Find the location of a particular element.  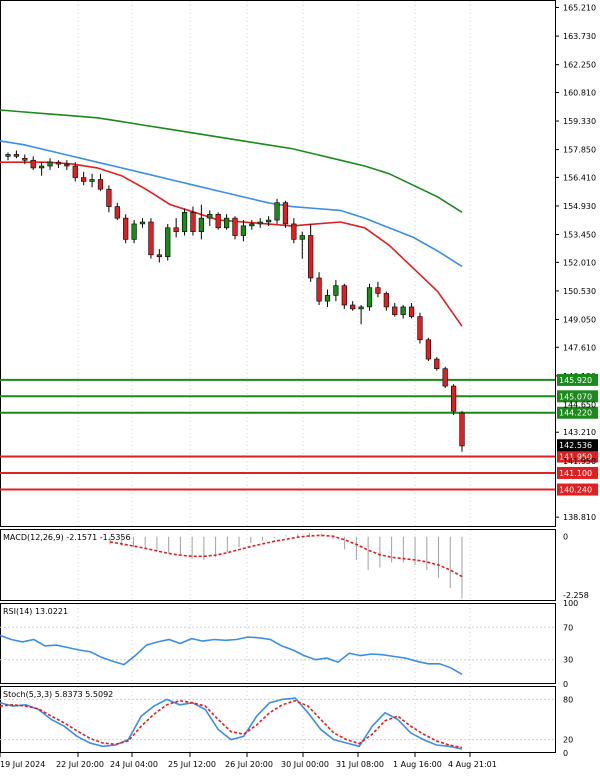

pane-frame-macd is located at coordinates (278, 565).